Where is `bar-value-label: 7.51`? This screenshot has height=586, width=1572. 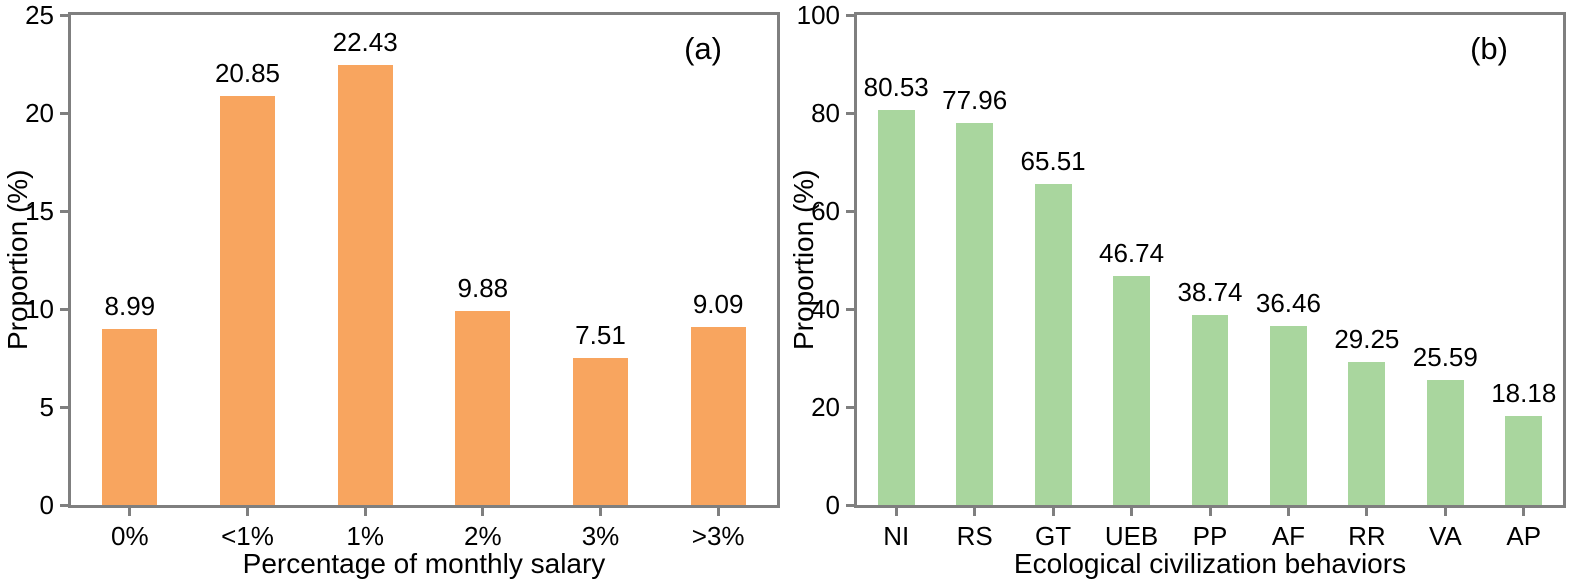 bar-value-label: 7.51 is located at coordinates (600, 334).